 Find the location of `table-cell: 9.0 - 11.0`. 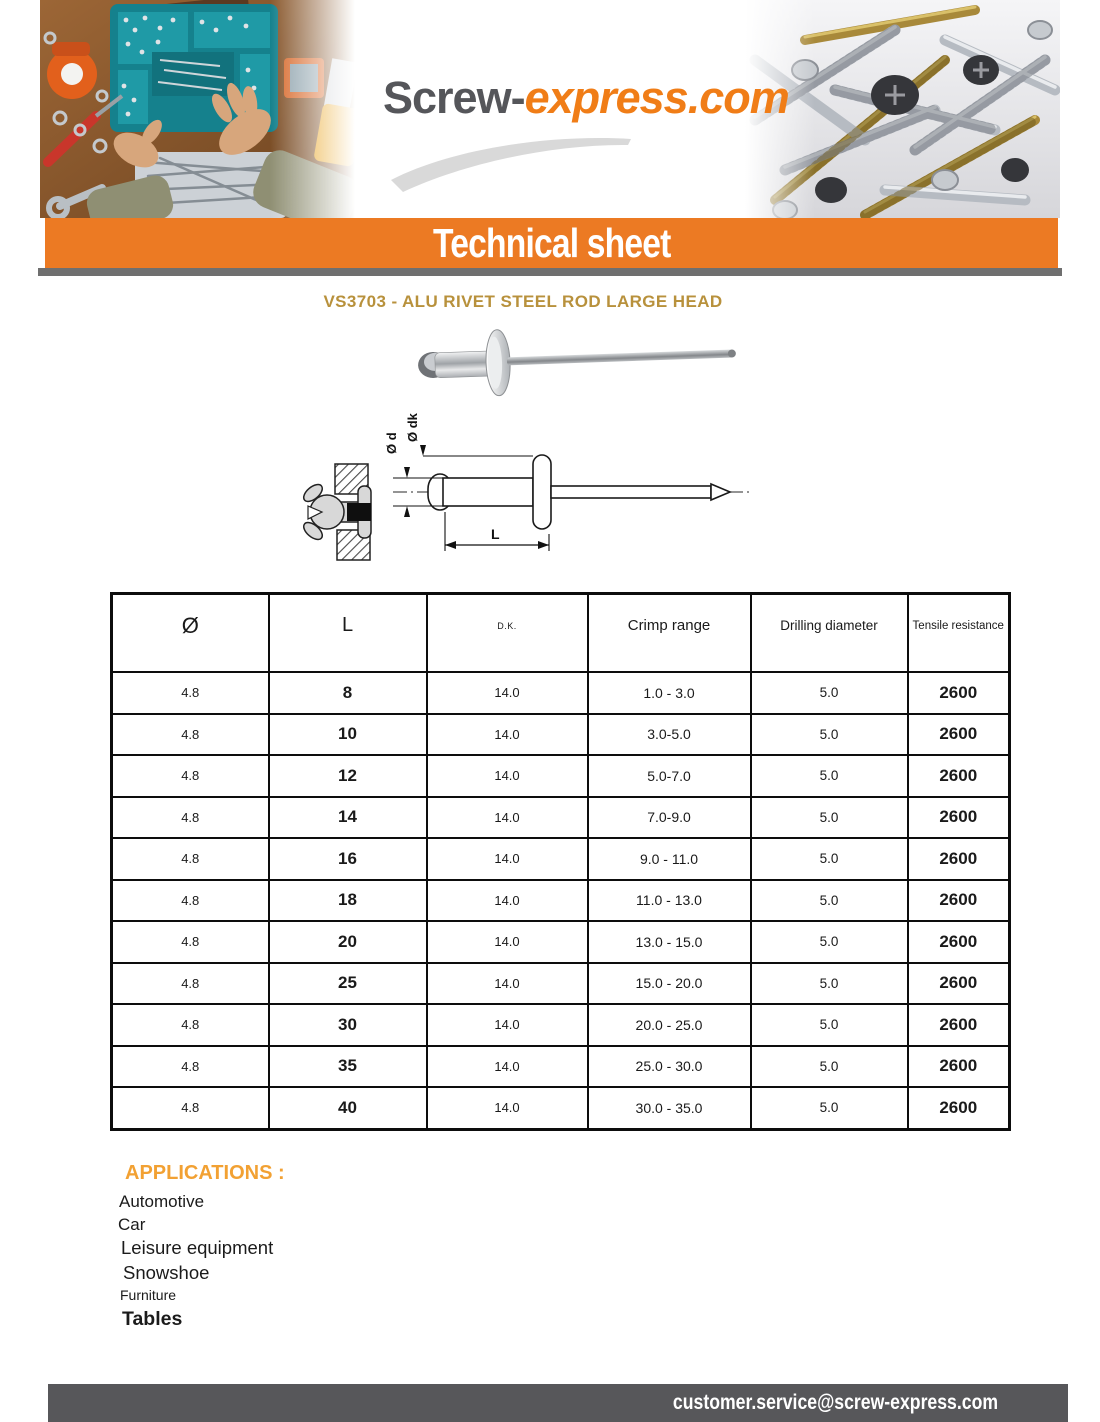

table-cell: 9.0 - 11.0 is located at coordinates (669, 859).